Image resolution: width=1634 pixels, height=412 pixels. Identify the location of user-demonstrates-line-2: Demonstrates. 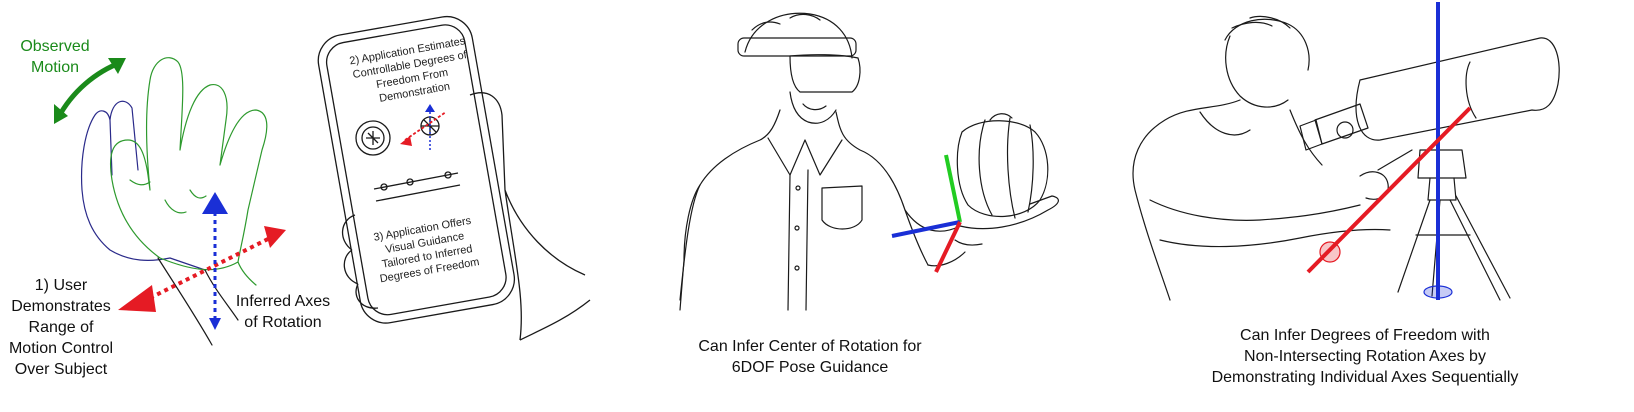
(61, 306).